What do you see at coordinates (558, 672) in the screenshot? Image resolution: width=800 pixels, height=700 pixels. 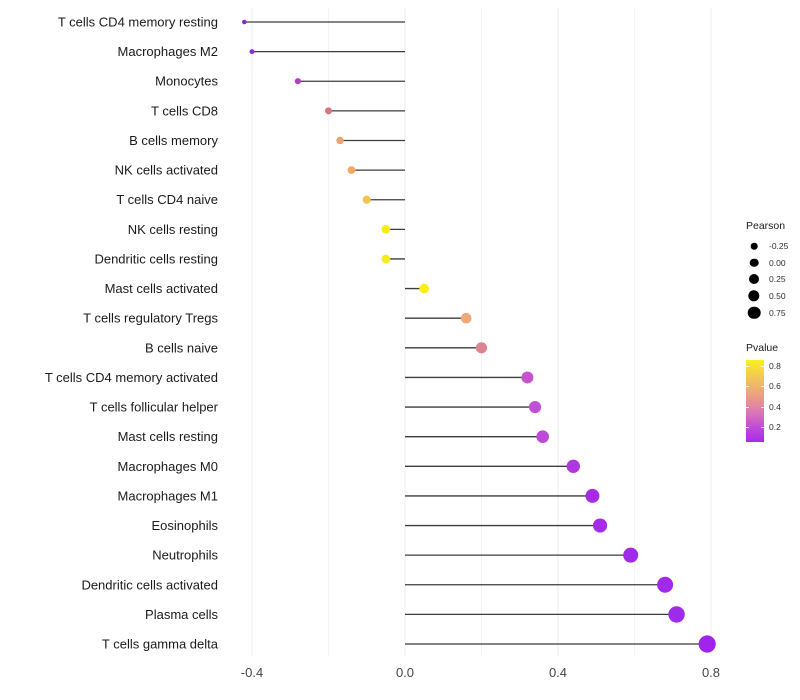 I see `x-axis-tick-label: 0.4` at bounding box center [558, 672].